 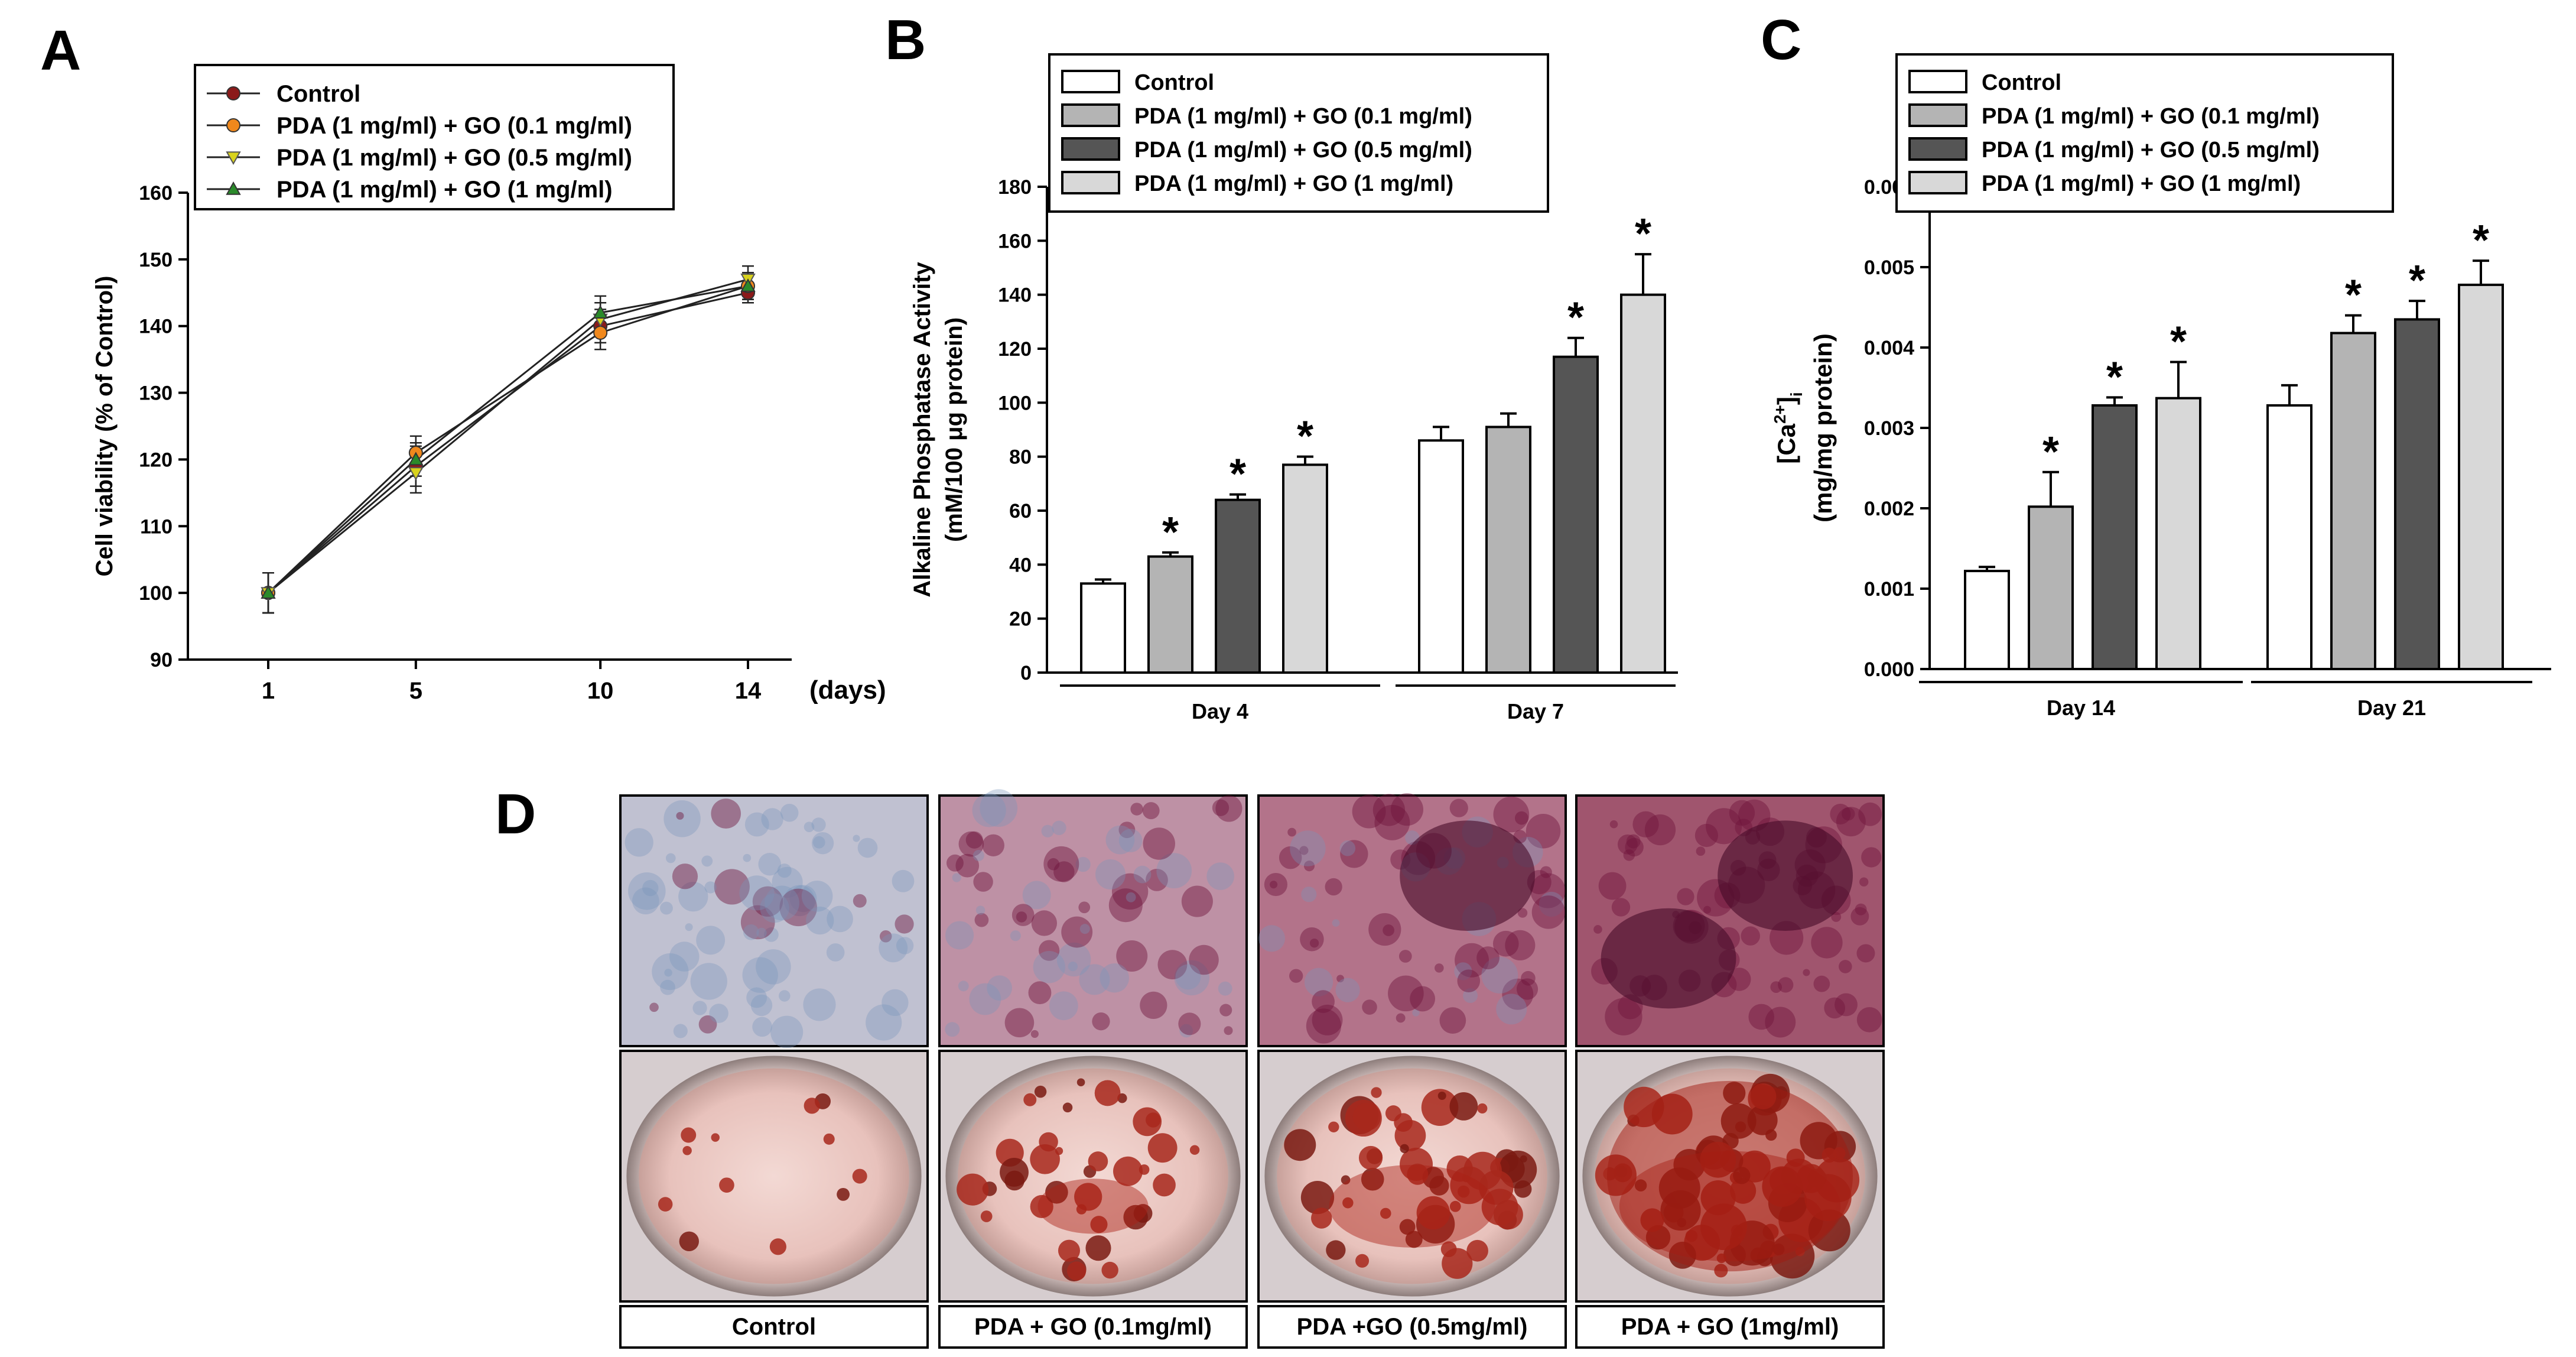 I want to click on x-tick-label-a: 10, so click(x=600, y=691).